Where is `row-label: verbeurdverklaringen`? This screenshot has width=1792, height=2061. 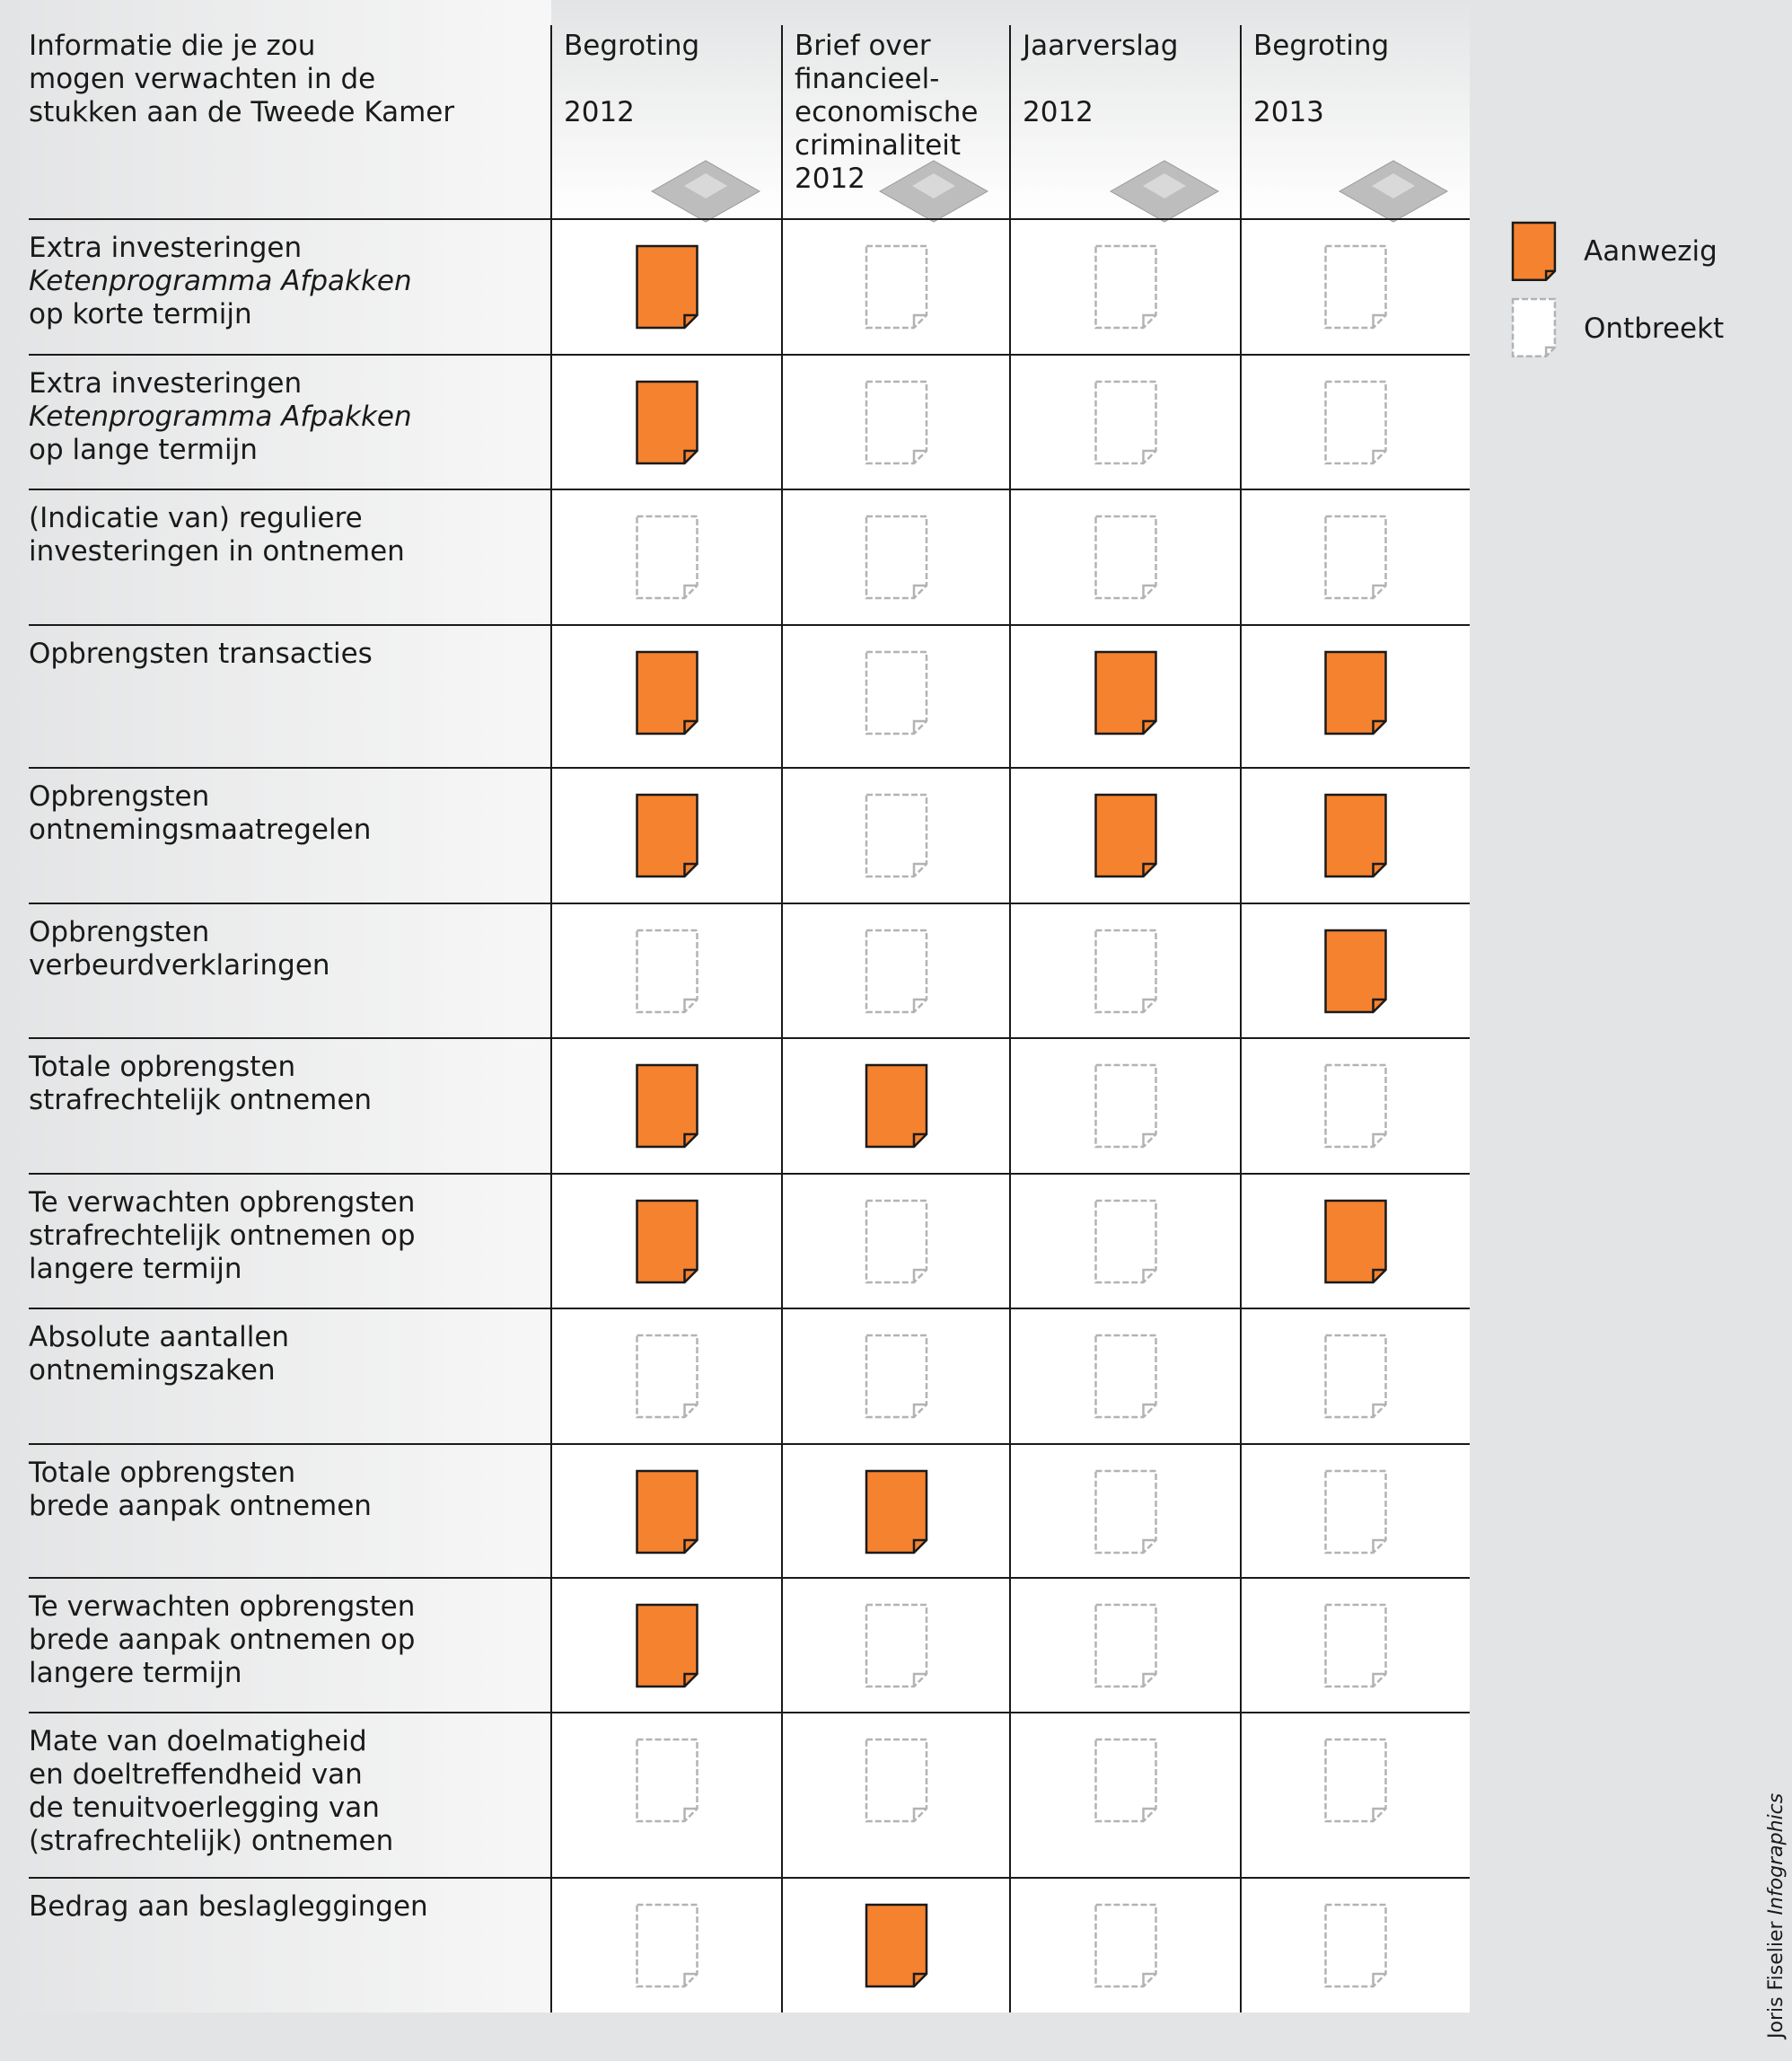 row-label: verbeurdverklaringen is located at coordinates (180, 965).